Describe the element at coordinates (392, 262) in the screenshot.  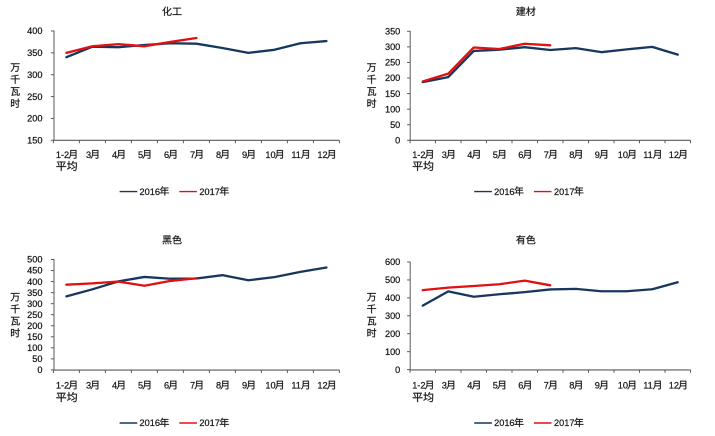
I see `svg-text: 600` at that location.